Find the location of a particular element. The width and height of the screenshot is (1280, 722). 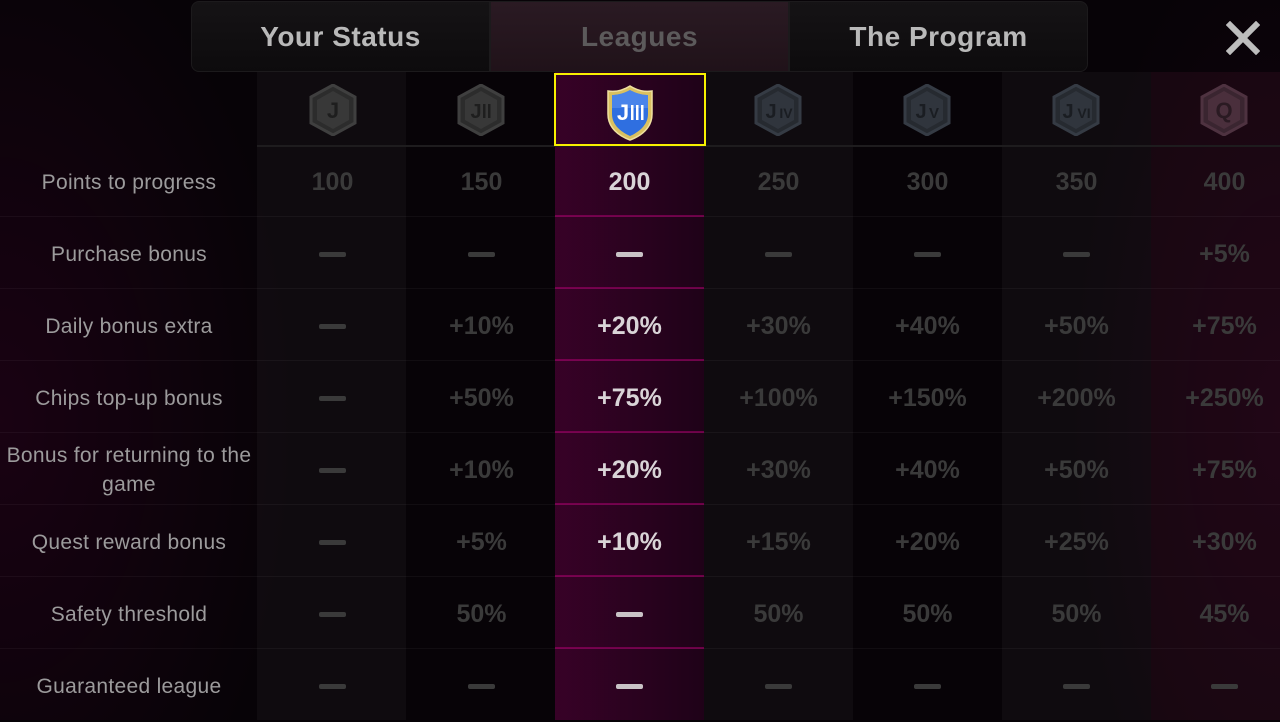

cell-points-to-progress-j1: 100 is located at coordinates (332, 181).